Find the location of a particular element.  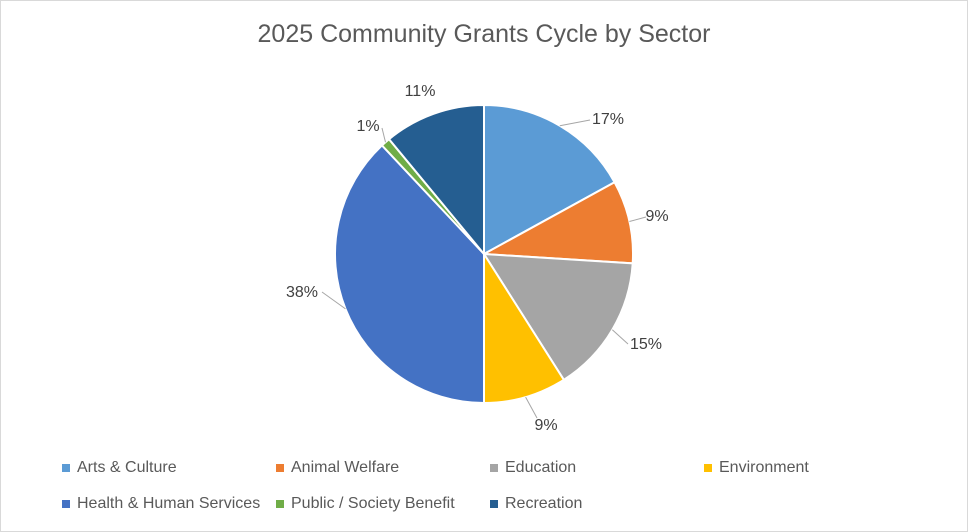

legend-label: Education is located at coordinates (541, 467).